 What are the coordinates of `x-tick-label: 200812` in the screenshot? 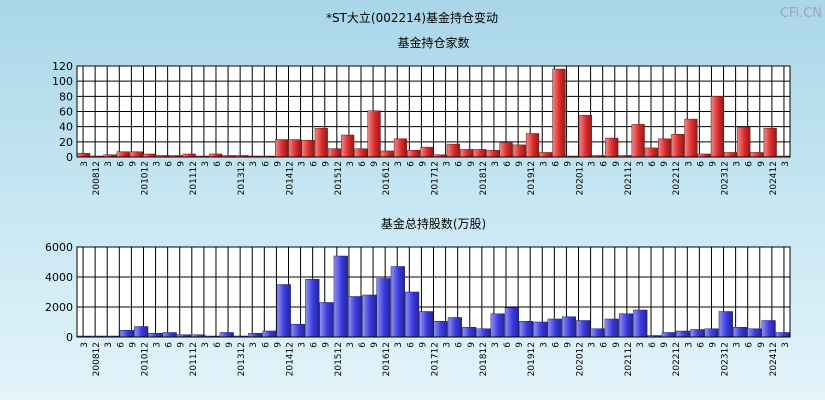 It's located at (97, 359).